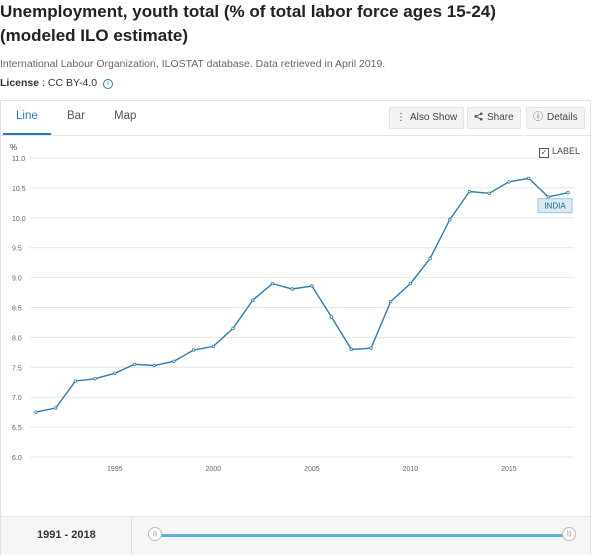  Describe the element at coordinates (125, 116) in the screenshot. I see `tab-map: Map` at that location.